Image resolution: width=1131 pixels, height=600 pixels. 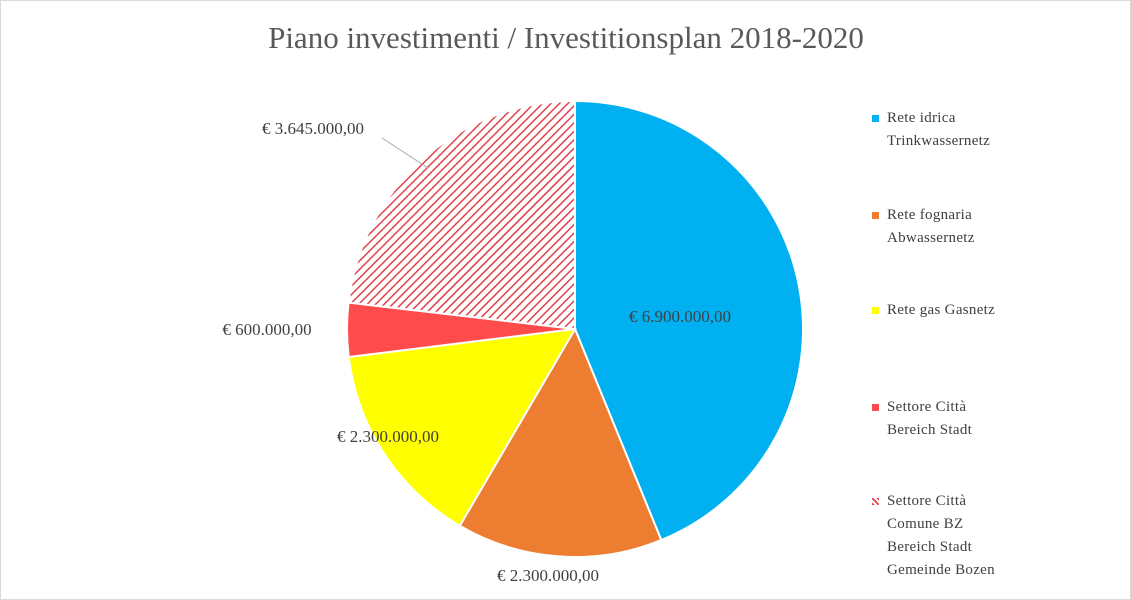 I want to click on leader-line, so click(x=405, y=153).